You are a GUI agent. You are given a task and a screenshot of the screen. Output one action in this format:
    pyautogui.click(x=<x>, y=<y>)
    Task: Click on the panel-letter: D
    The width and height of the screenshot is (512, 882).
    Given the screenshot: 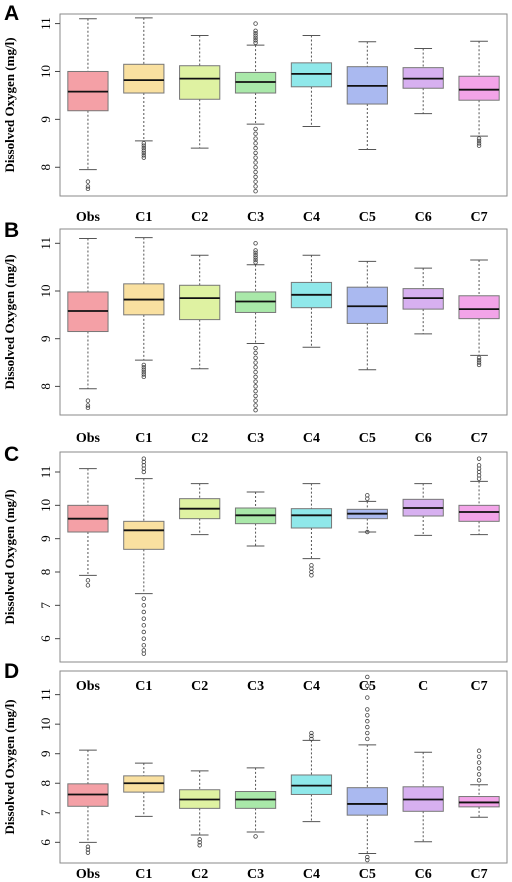 What is the action you would take?
    pyautogui.click(x=11, y=671)
    